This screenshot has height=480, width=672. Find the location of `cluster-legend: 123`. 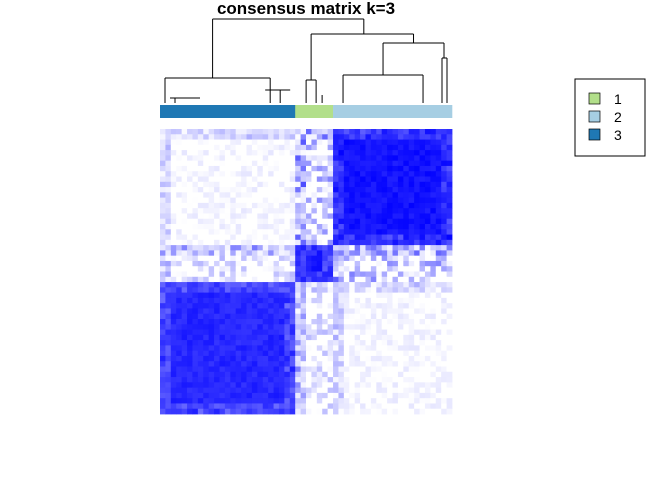

cluster-legend: 123 is located at coordinates (610, 117).